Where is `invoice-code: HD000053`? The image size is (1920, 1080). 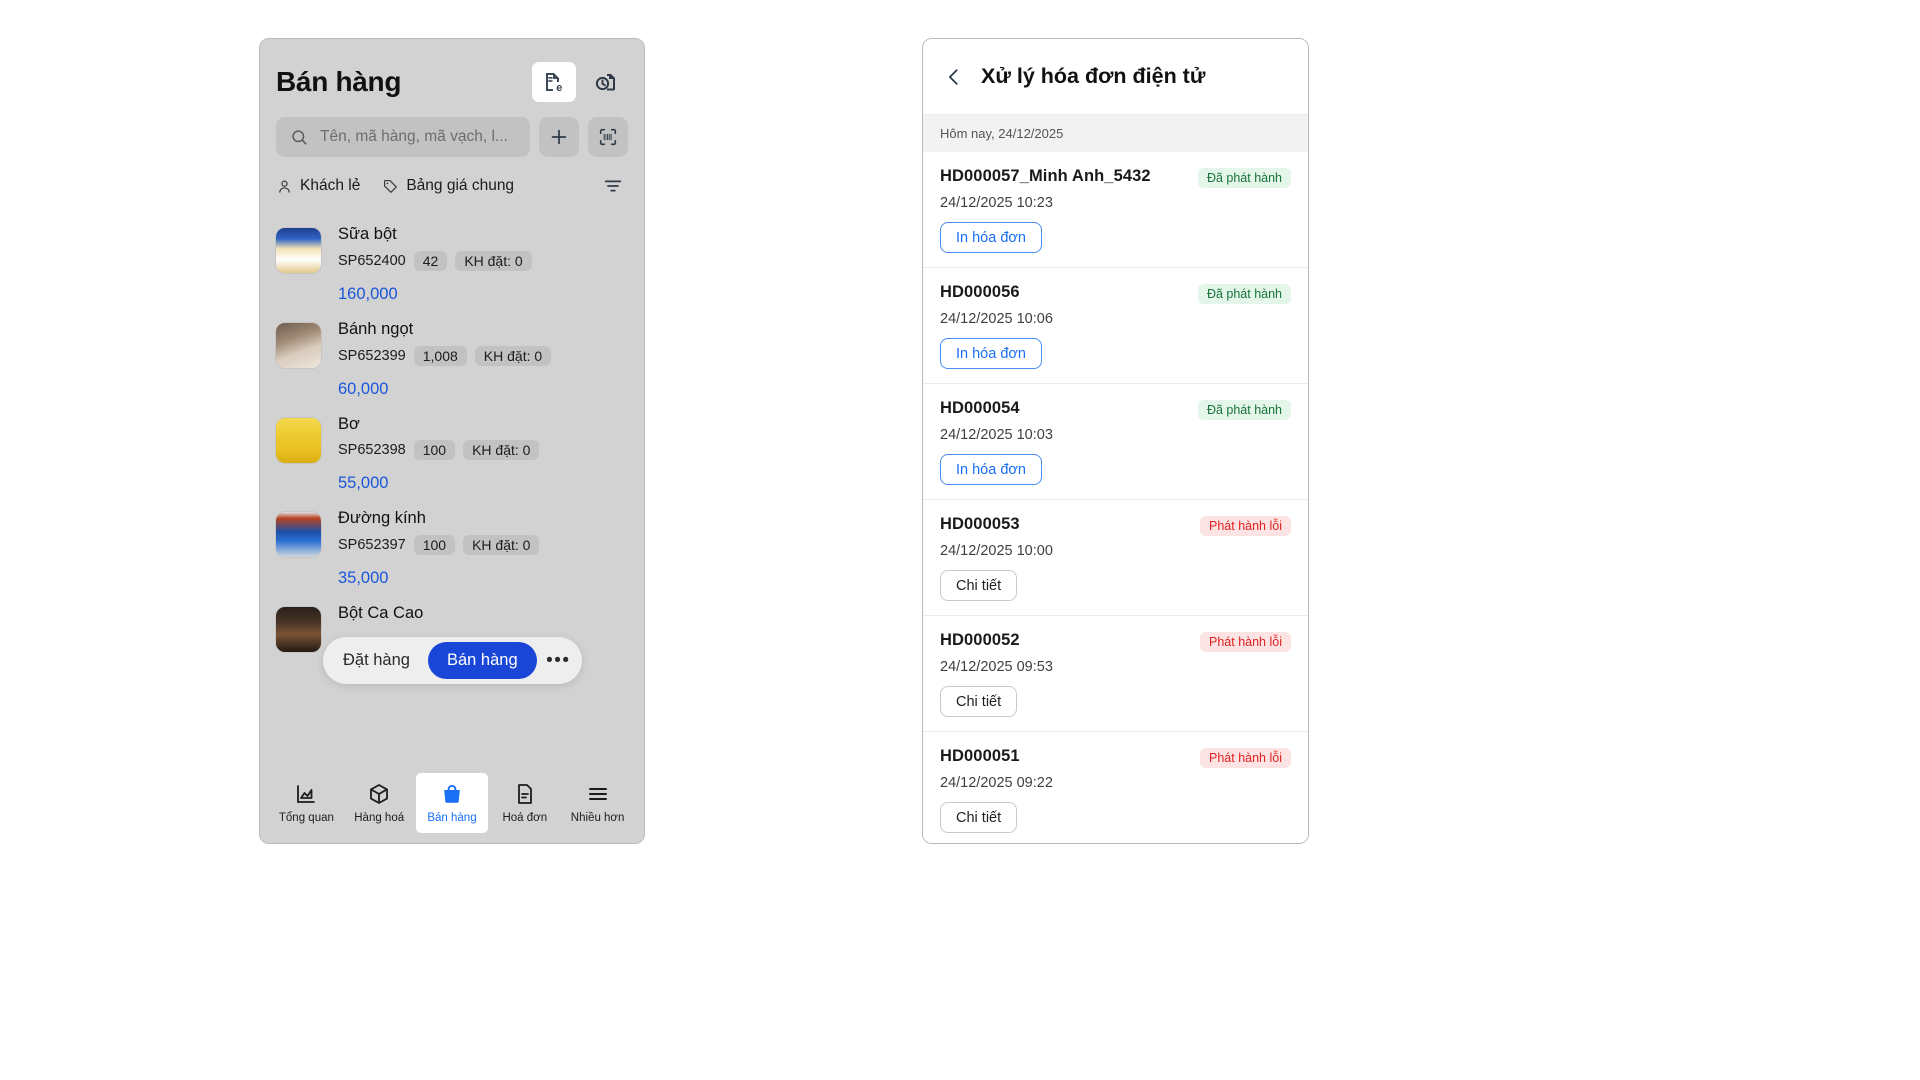
invoice-code: HD000053 is located at coordinates (980, 524).